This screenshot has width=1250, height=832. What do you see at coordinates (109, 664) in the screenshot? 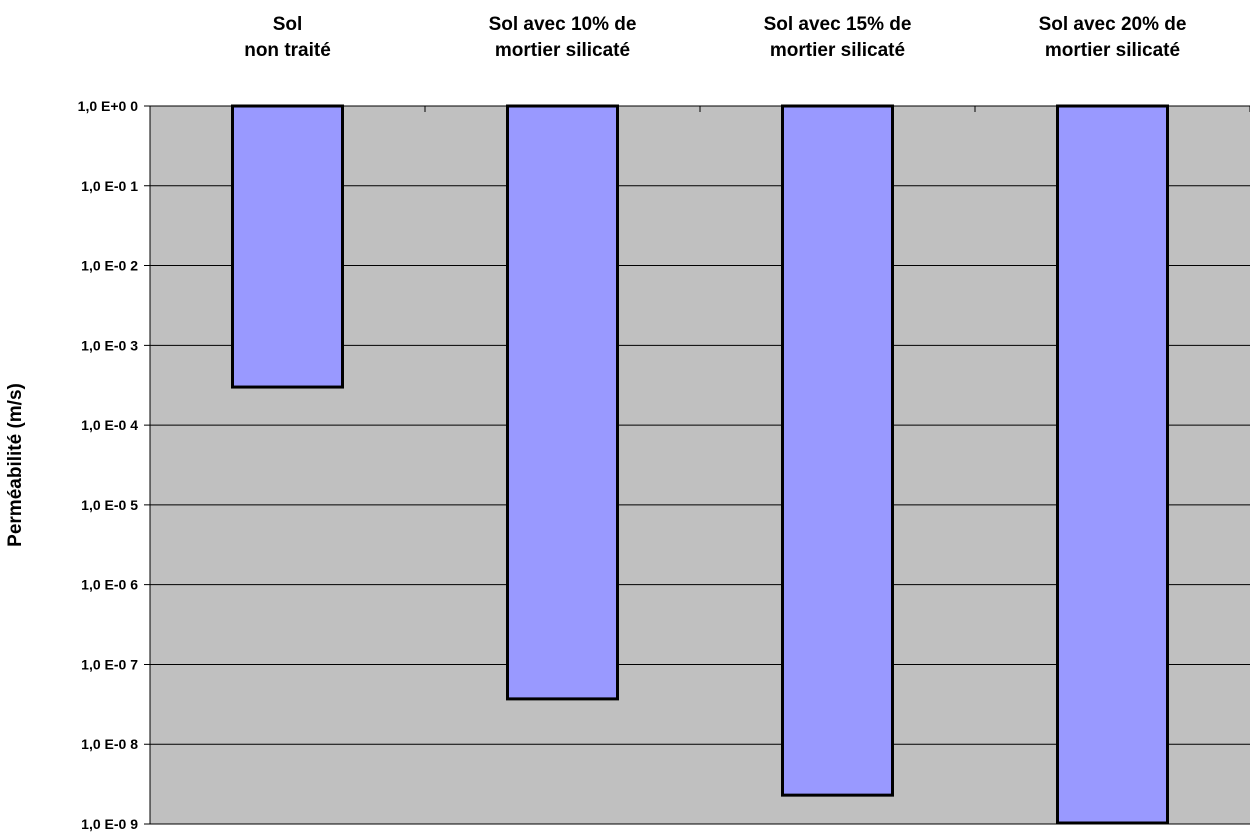
I see `y-tick-label: 1,0 E-0 7` at bounding box center [109, 664].